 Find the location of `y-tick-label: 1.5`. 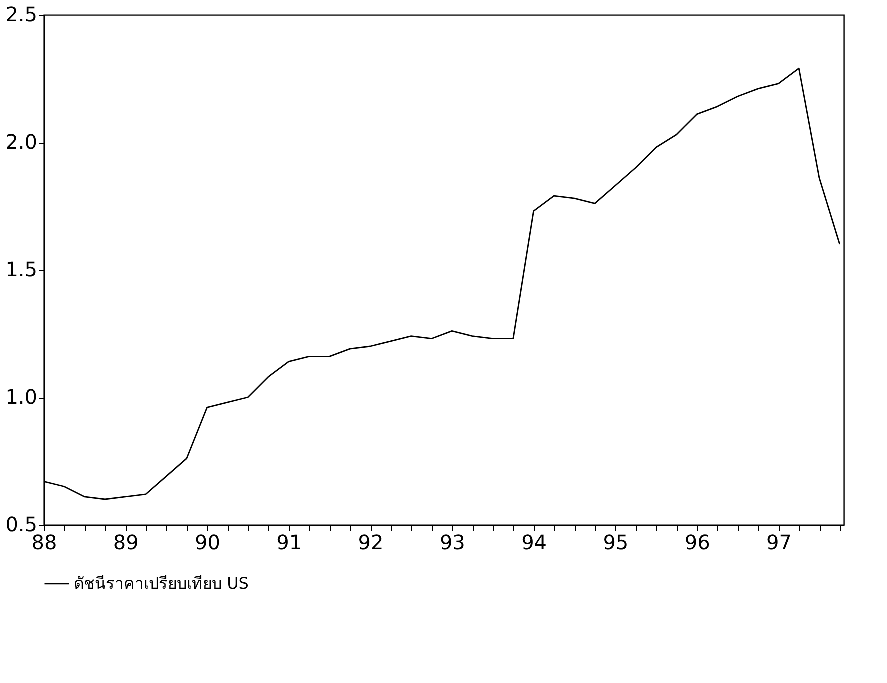

y-tick-label: 1.5 is located at coordinates (22, 270).